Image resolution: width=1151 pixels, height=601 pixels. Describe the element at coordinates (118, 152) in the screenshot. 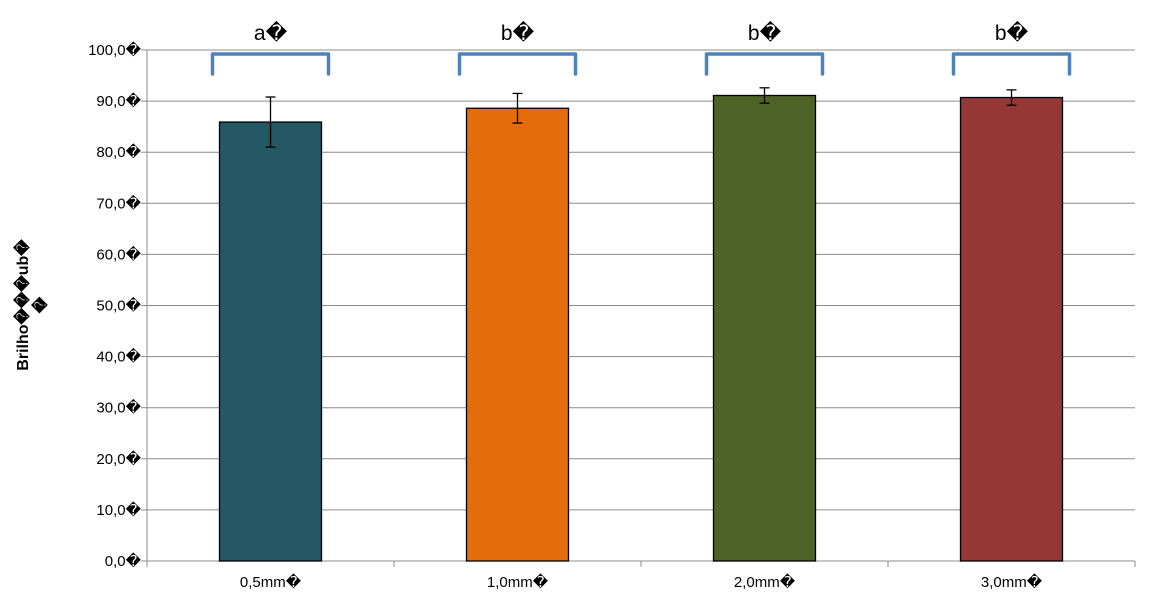

I see `y-tick-label: 80,0�` at that location.